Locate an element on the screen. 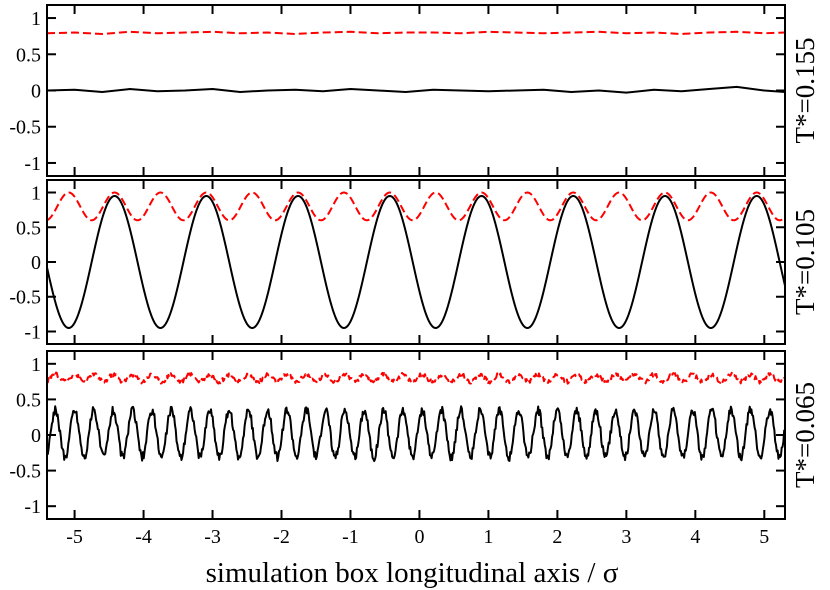  x-tick-label: 4 is located at coordinates (695, 537).